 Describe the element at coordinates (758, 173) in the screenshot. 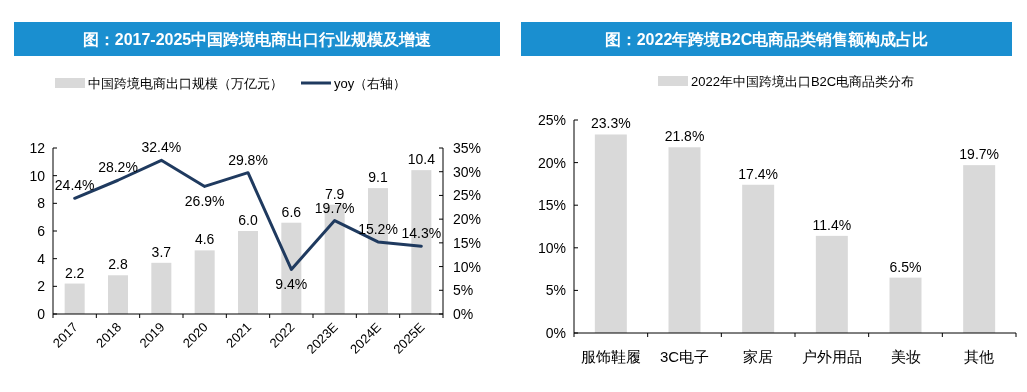

I see `data-label: 17.4%` at that location.